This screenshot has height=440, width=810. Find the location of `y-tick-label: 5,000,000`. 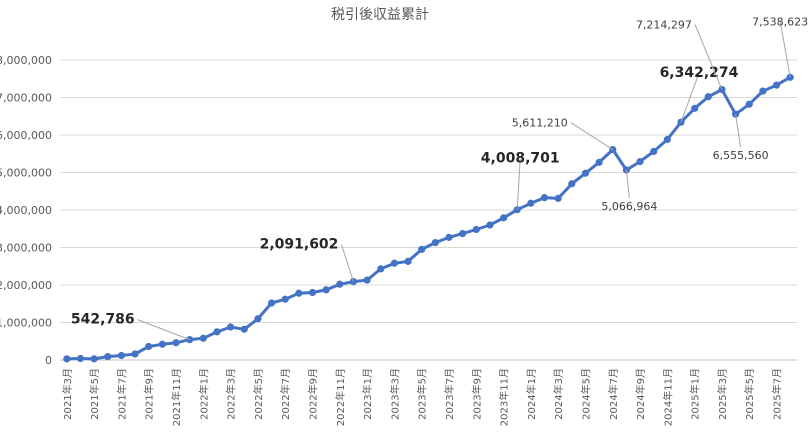

y-tick-label: 5,000,000 is located at coordinates (26, 173).